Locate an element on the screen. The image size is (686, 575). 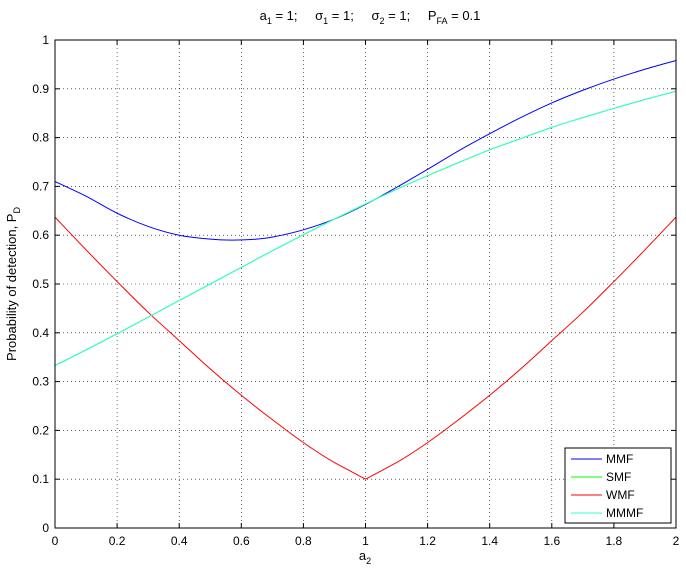
y-tick-label: 0.2 is located at coordinates (40, 430).